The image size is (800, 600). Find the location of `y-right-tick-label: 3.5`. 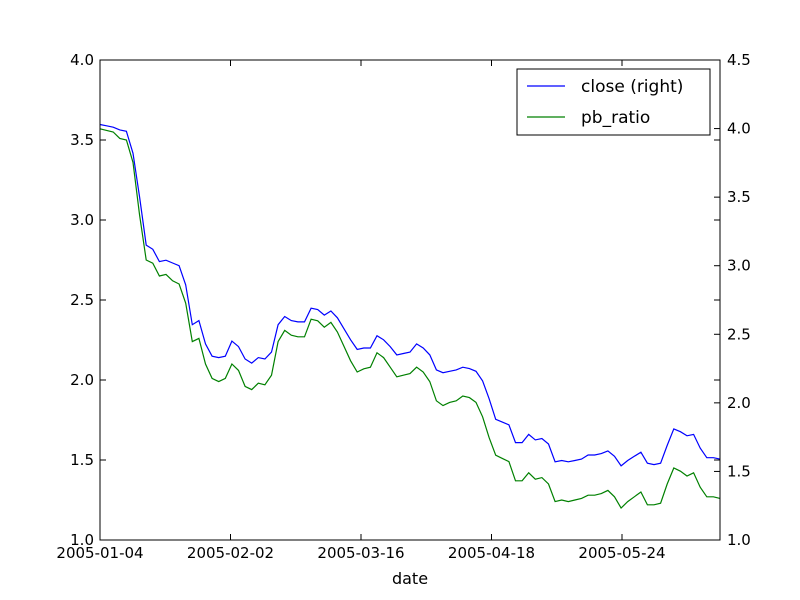

y-right-tick-label: 3.5 is located at coordinates (739, 197).